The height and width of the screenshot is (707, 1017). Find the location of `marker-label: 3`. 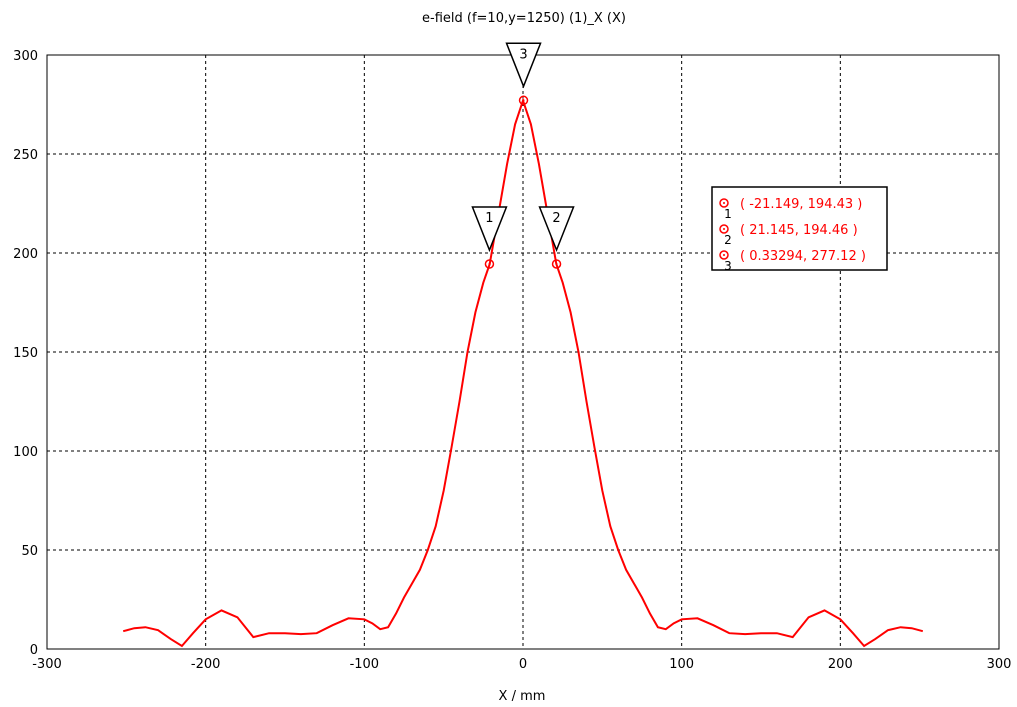

marker-label: 3 is located at coordinates (523, 54).